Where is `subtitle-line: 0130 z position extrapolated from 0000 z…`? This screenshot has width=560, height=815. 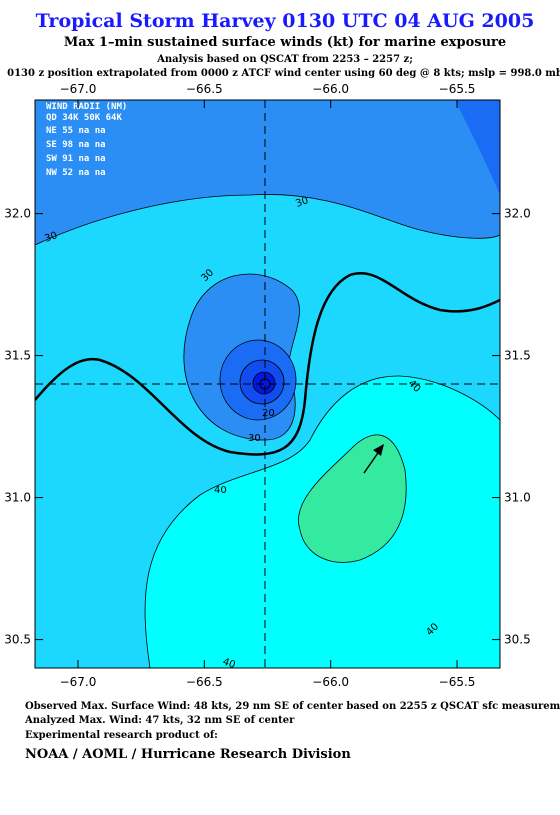
subtitle-line: 0130 z position extrapolated from 0000 z… is located at coordinates (283, 73).